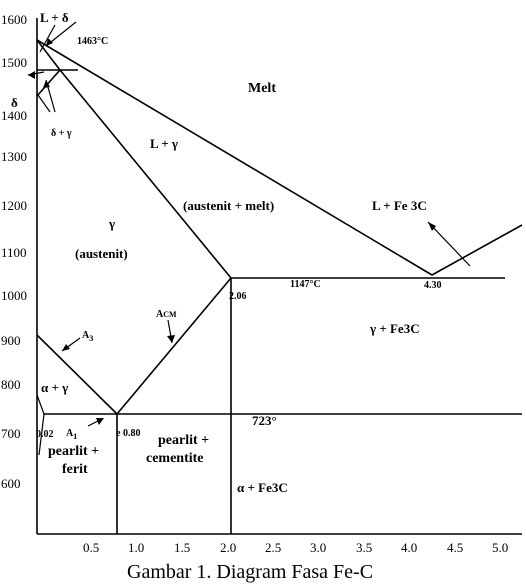 This screenshot has width=526, height=585. I want to click on x-tick-label: 0.5, so click(91, 547).